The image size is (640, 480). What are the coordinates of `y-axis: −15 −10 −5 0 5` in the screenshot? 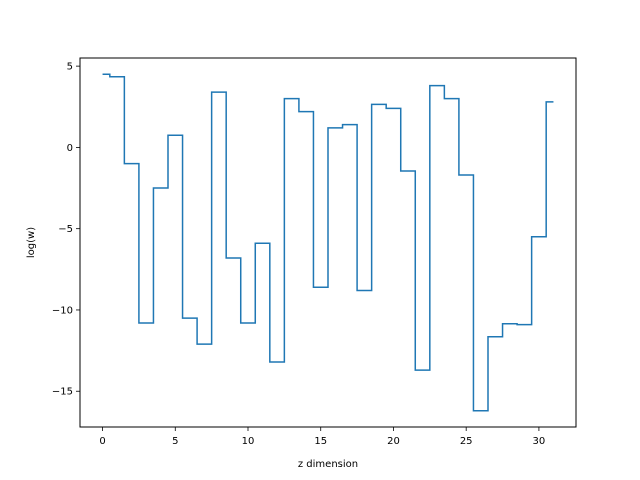 It's located at (66, 230).